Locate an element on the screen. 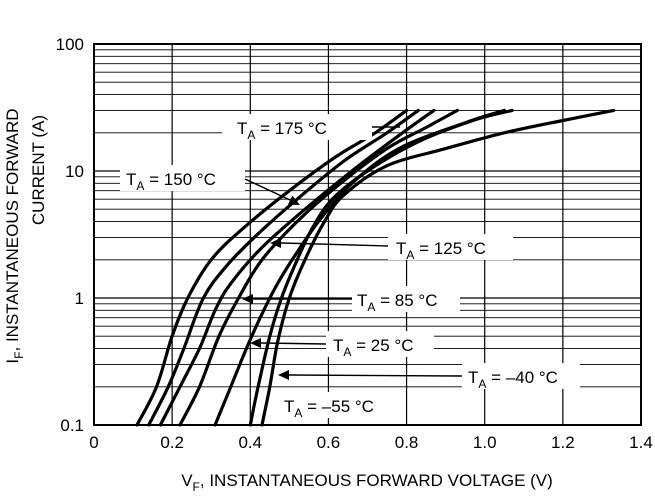  x-tick-label: 0 is located at coordinates (93, 442).